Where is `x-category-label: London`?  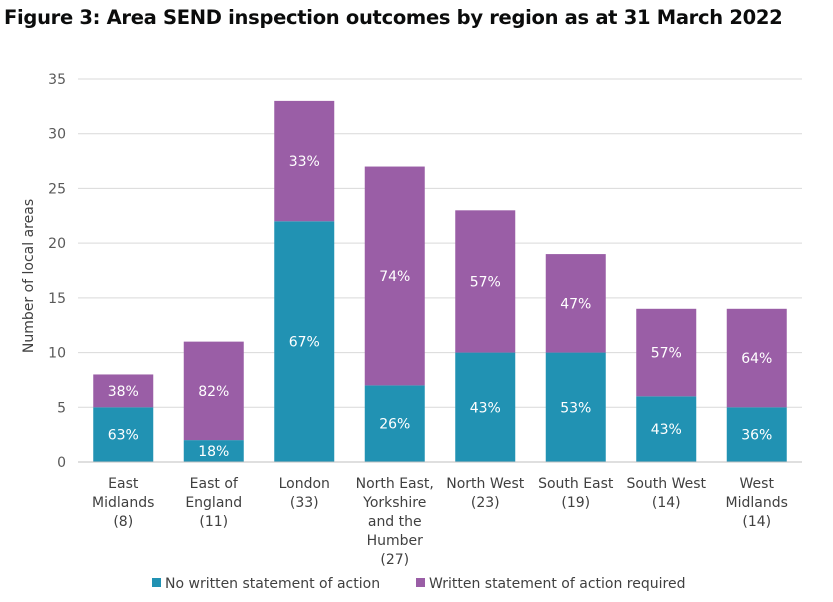 x-category-label: London is located at coordinates (304, 484).